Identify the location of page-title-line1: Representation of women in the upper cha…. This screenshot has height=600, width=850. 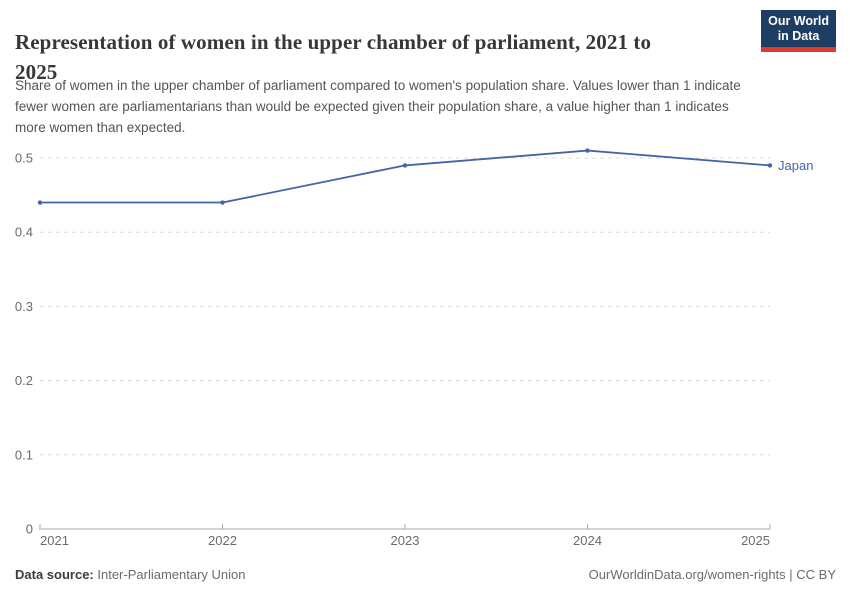
(333, 42).